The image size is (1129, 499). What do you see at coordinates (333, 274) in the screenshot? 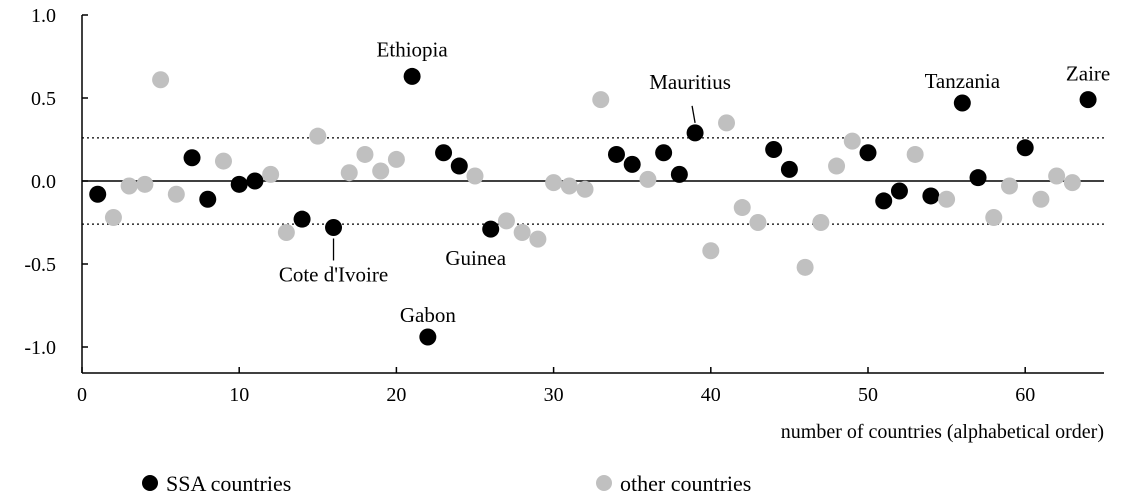
I see `annotation-cote-divoire: Cote d'Ivoire` at bounding box center [333, 274].